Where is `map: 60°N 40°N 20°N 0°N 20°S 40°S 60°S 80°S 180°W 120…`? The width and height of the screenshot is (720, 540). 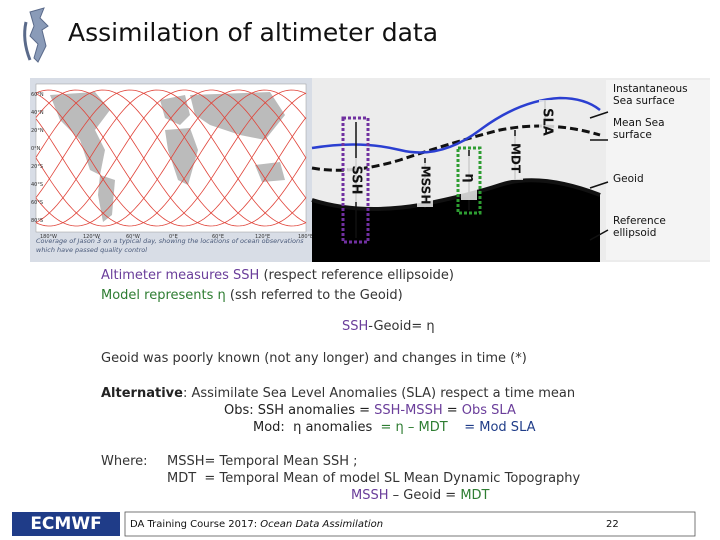 map: 60°N 40°N 20°N 0°N 20°S 40°S 60°S 80°S 180°W 120… is located at coordinates (171, 170).